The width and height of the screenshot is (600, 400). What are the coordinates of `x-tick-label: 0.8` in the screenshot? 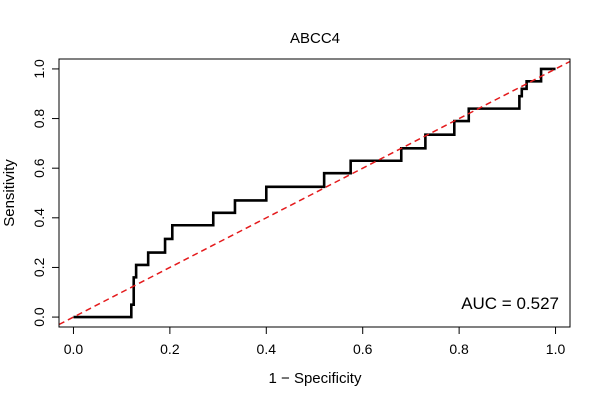 It's located at (459, 349).